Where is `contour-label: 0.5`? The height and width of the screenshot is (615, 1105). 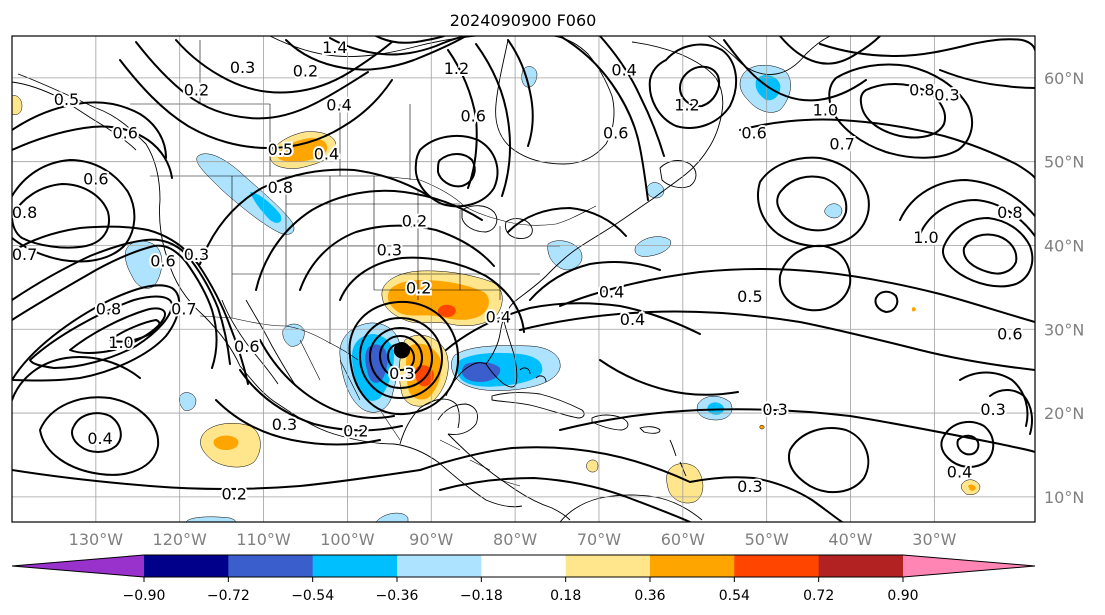
contour-label: 0.5 is located at coordinates (66, 99).